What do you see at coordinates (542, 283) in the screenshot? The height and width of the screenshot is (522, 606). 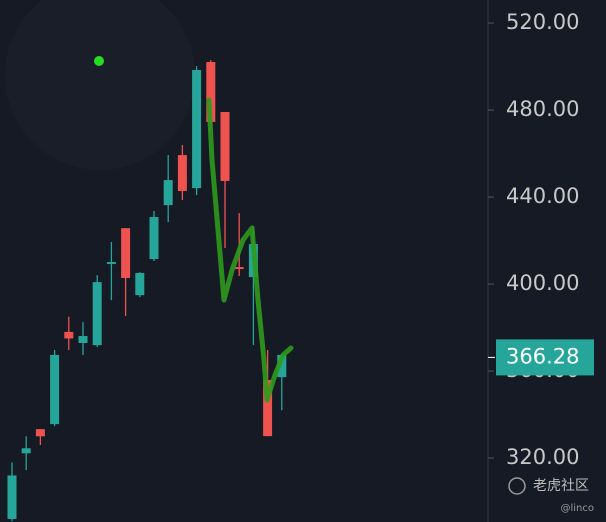 I see `y-tick-label: 400.00` at bounding box center [542, 283].